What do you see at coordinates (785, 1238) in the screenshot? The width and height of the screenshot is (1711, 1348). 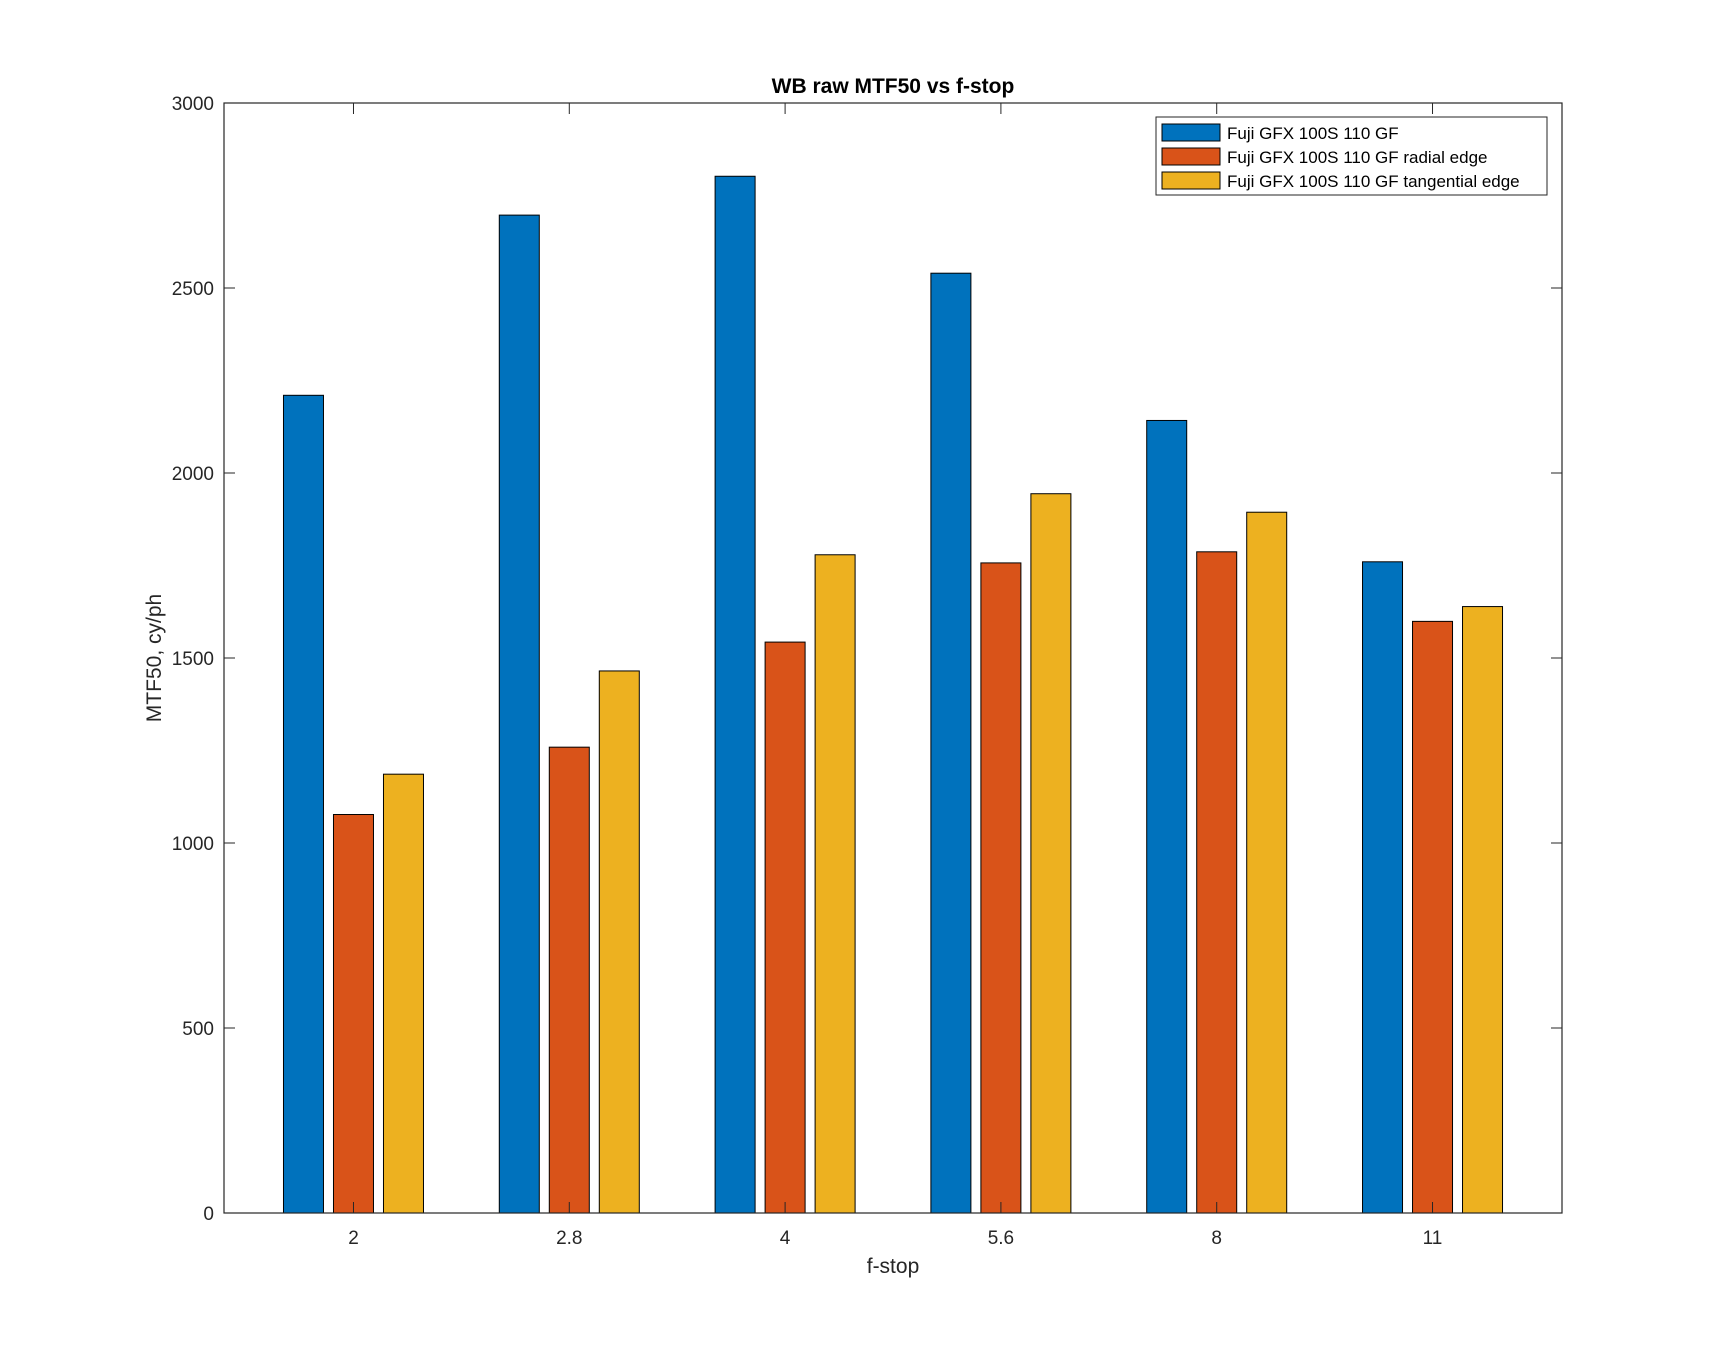 I see `x-tick-label: 4` at bounding box center [785, 1238].